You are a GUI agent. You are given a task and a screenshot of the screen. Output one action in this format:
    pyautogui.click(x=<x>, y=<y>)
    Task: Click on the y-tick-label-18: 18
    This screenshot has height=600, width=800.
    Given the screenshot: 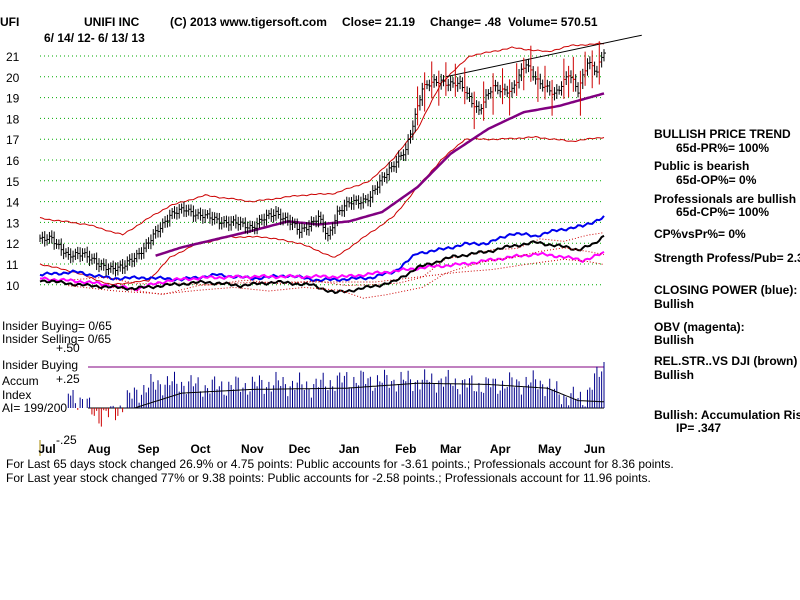 What is the action you would take?
    pyautogui.click(x=13, y=119)
    